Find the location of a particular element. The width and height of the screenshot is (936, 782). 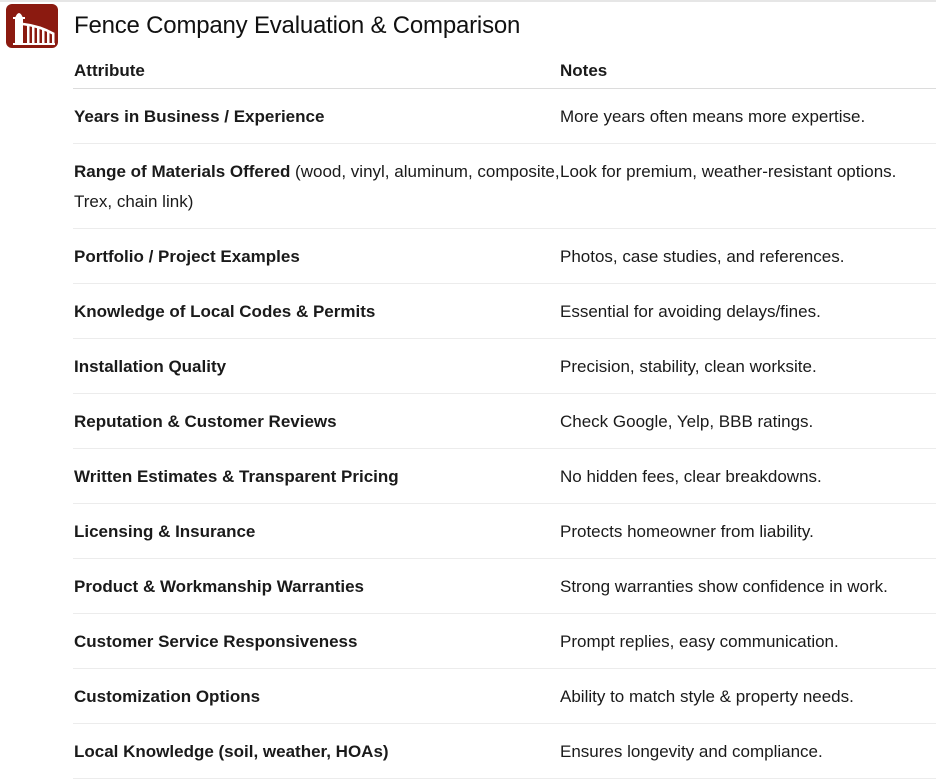

attribute-label: Customer Service Responsiveness is located at coordinates (216, 641).